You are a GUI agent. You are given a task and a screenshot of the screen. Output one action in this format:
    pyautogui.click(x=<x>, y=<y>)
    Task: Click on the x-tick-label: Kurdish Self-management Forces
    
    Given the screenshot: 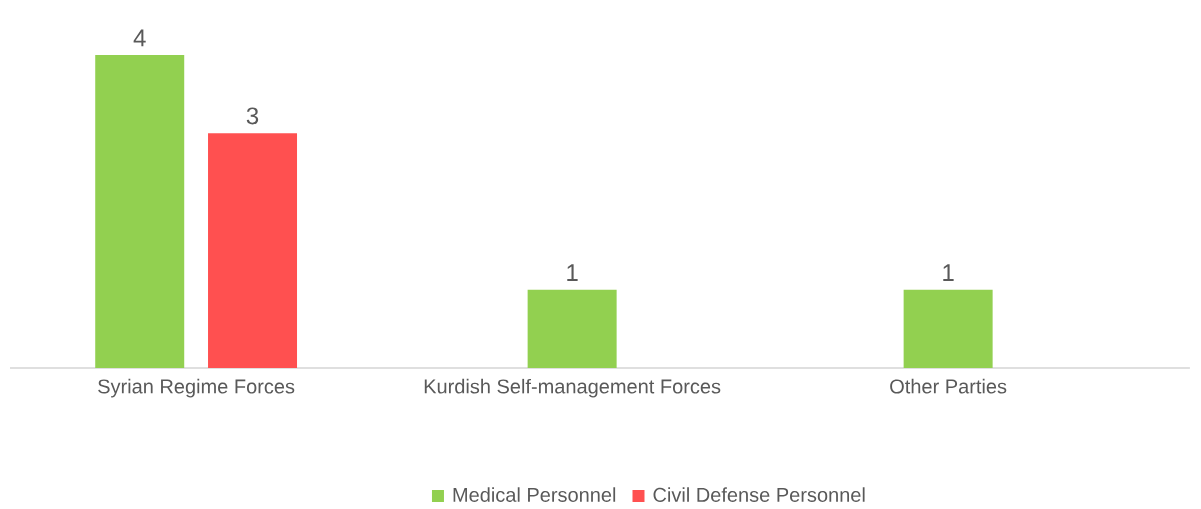 What is the action you would take?
    pyautogui.click(x=572, y=388)
    